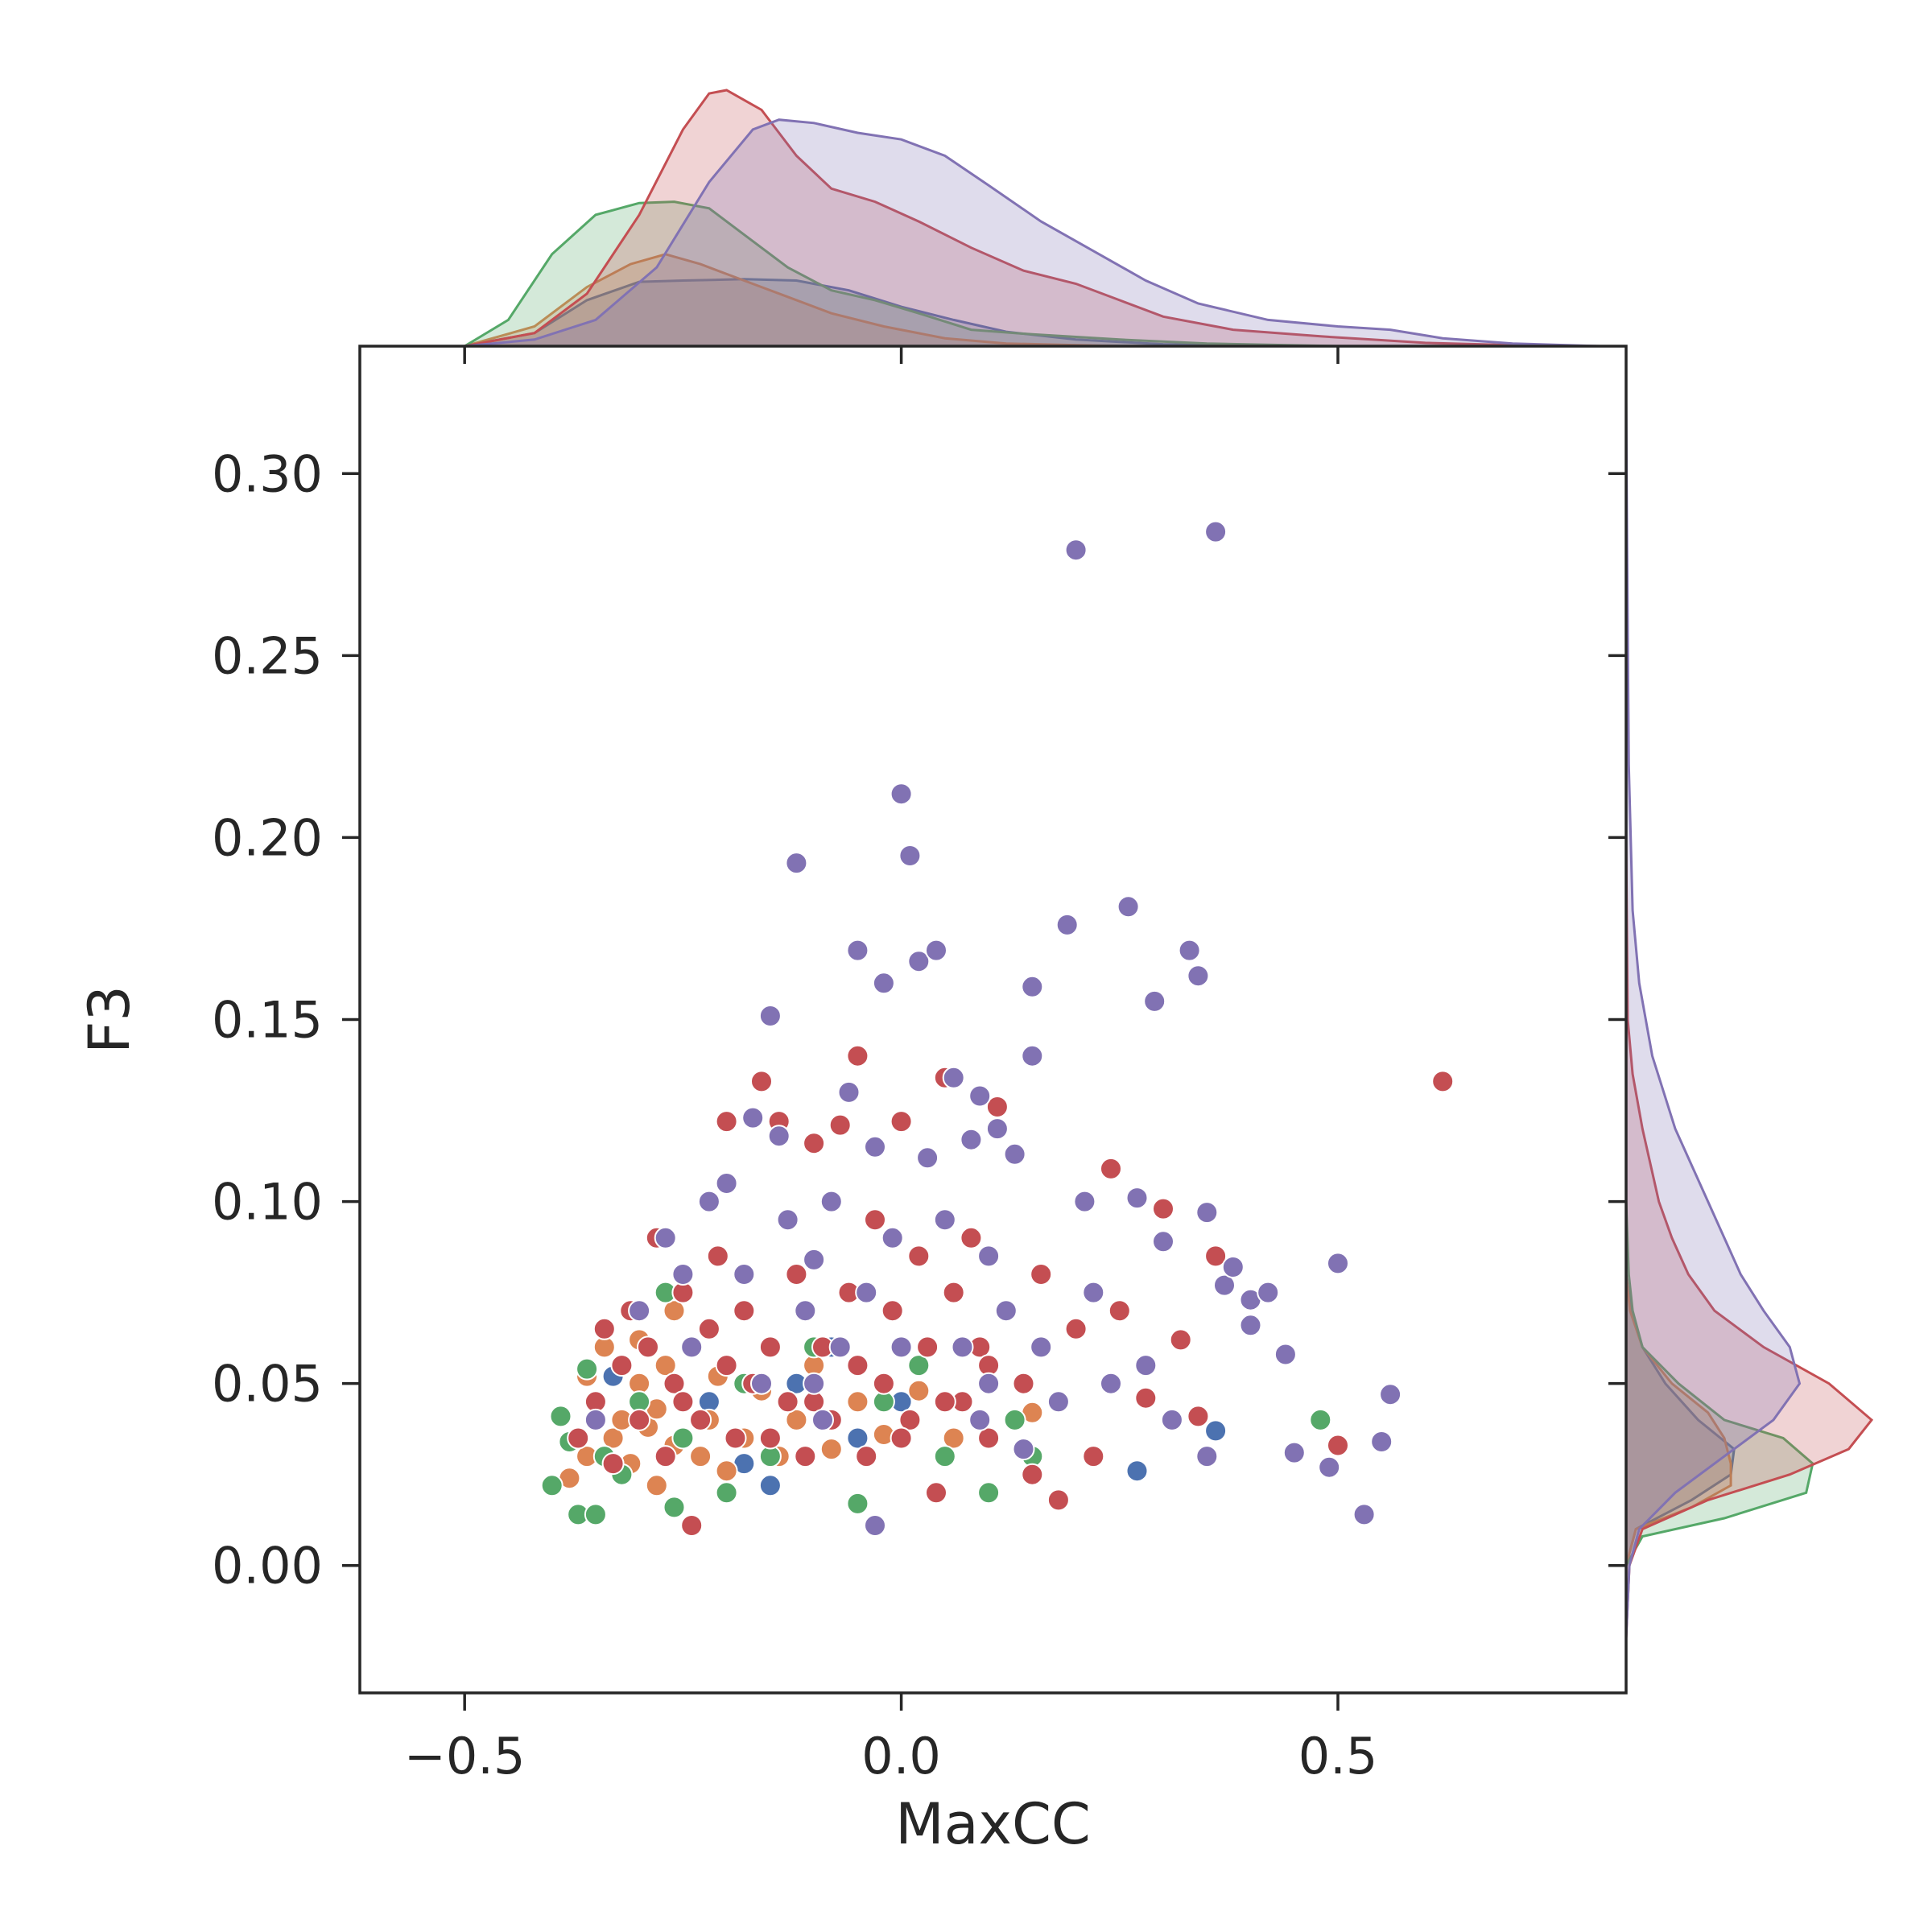 This screenshot has width=1932, height=1932. I want to click on y-axis-label: F3, so click(109, 1019).